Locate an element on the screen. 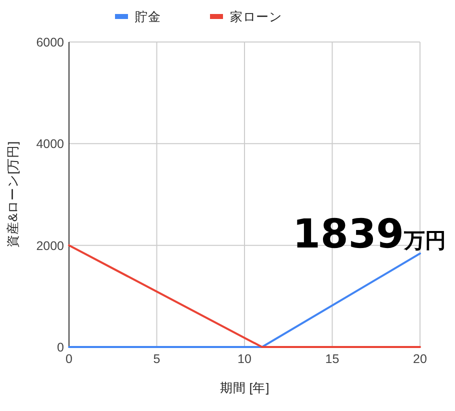 Image resolution: width=455 pixels, height=411 pixels. x-tick: 0 is located at coordinates (69, 359).